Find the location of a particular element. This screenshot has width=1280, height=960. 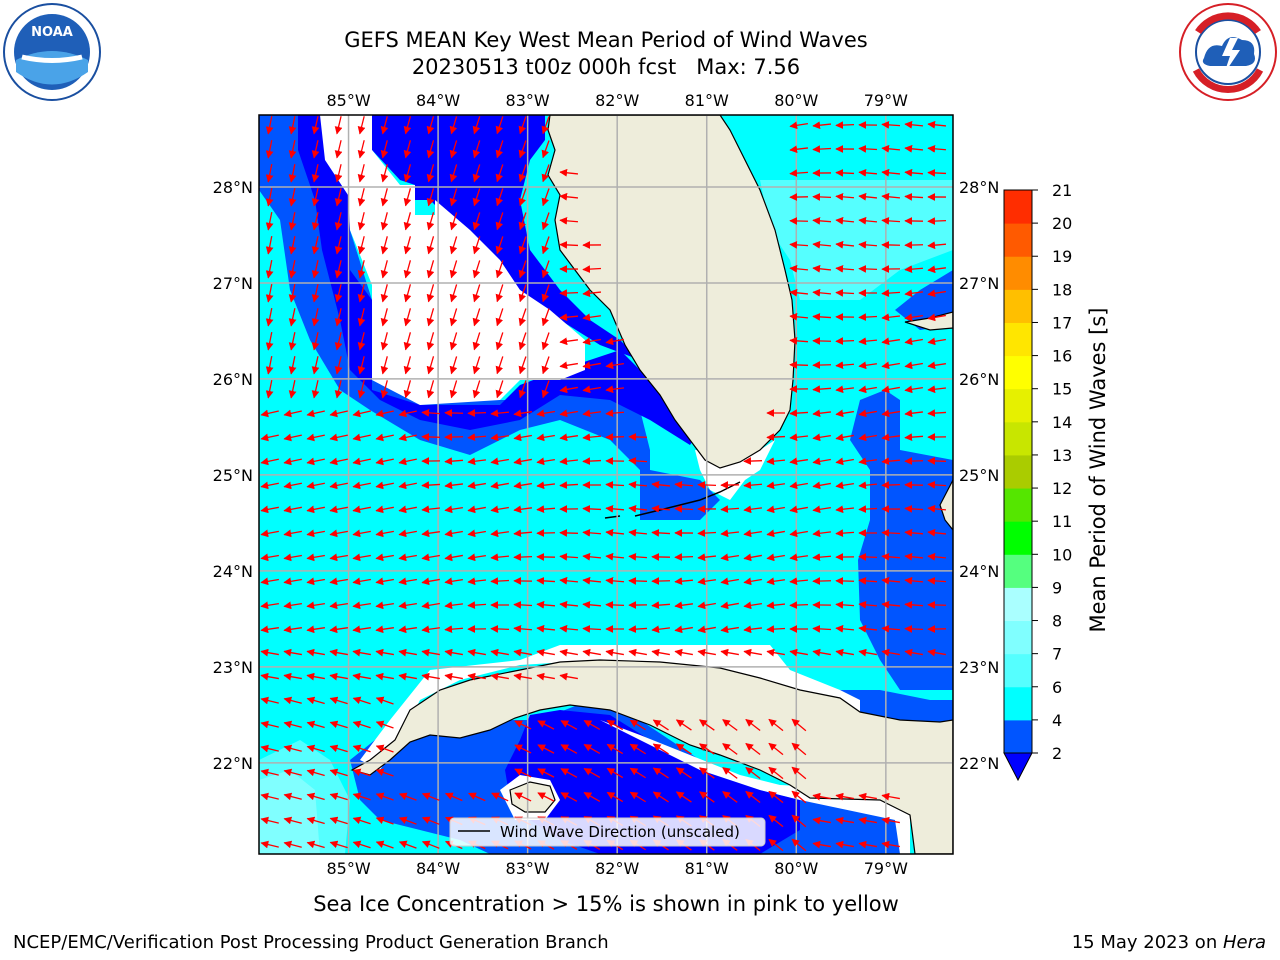

lat-tick-label-right: 28°N is located at coordinates (979, 187).